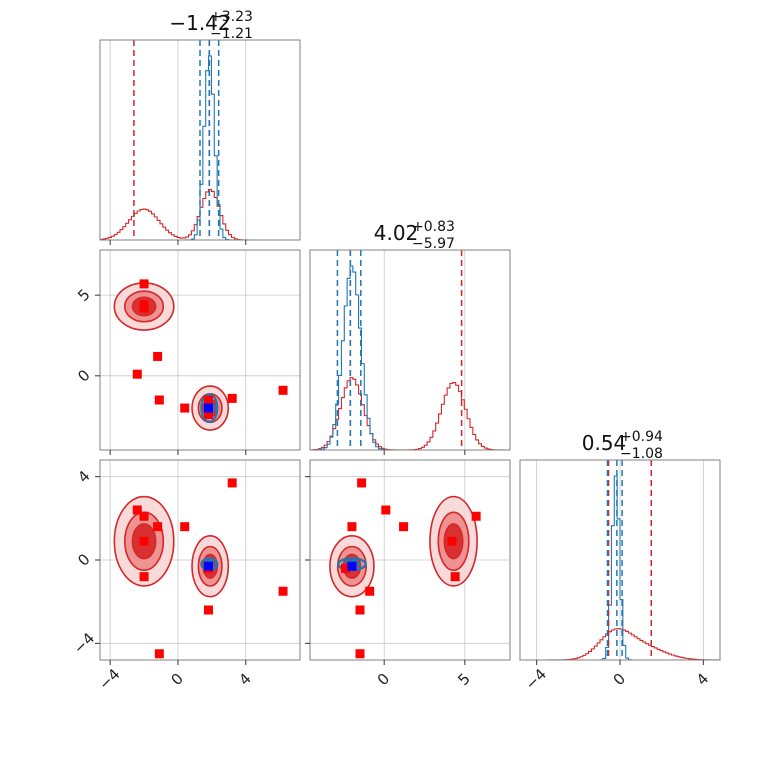 The width and height of the screenshot is (760, 760). I want to click on title-1-minus: −1.21, so click(231, 34).